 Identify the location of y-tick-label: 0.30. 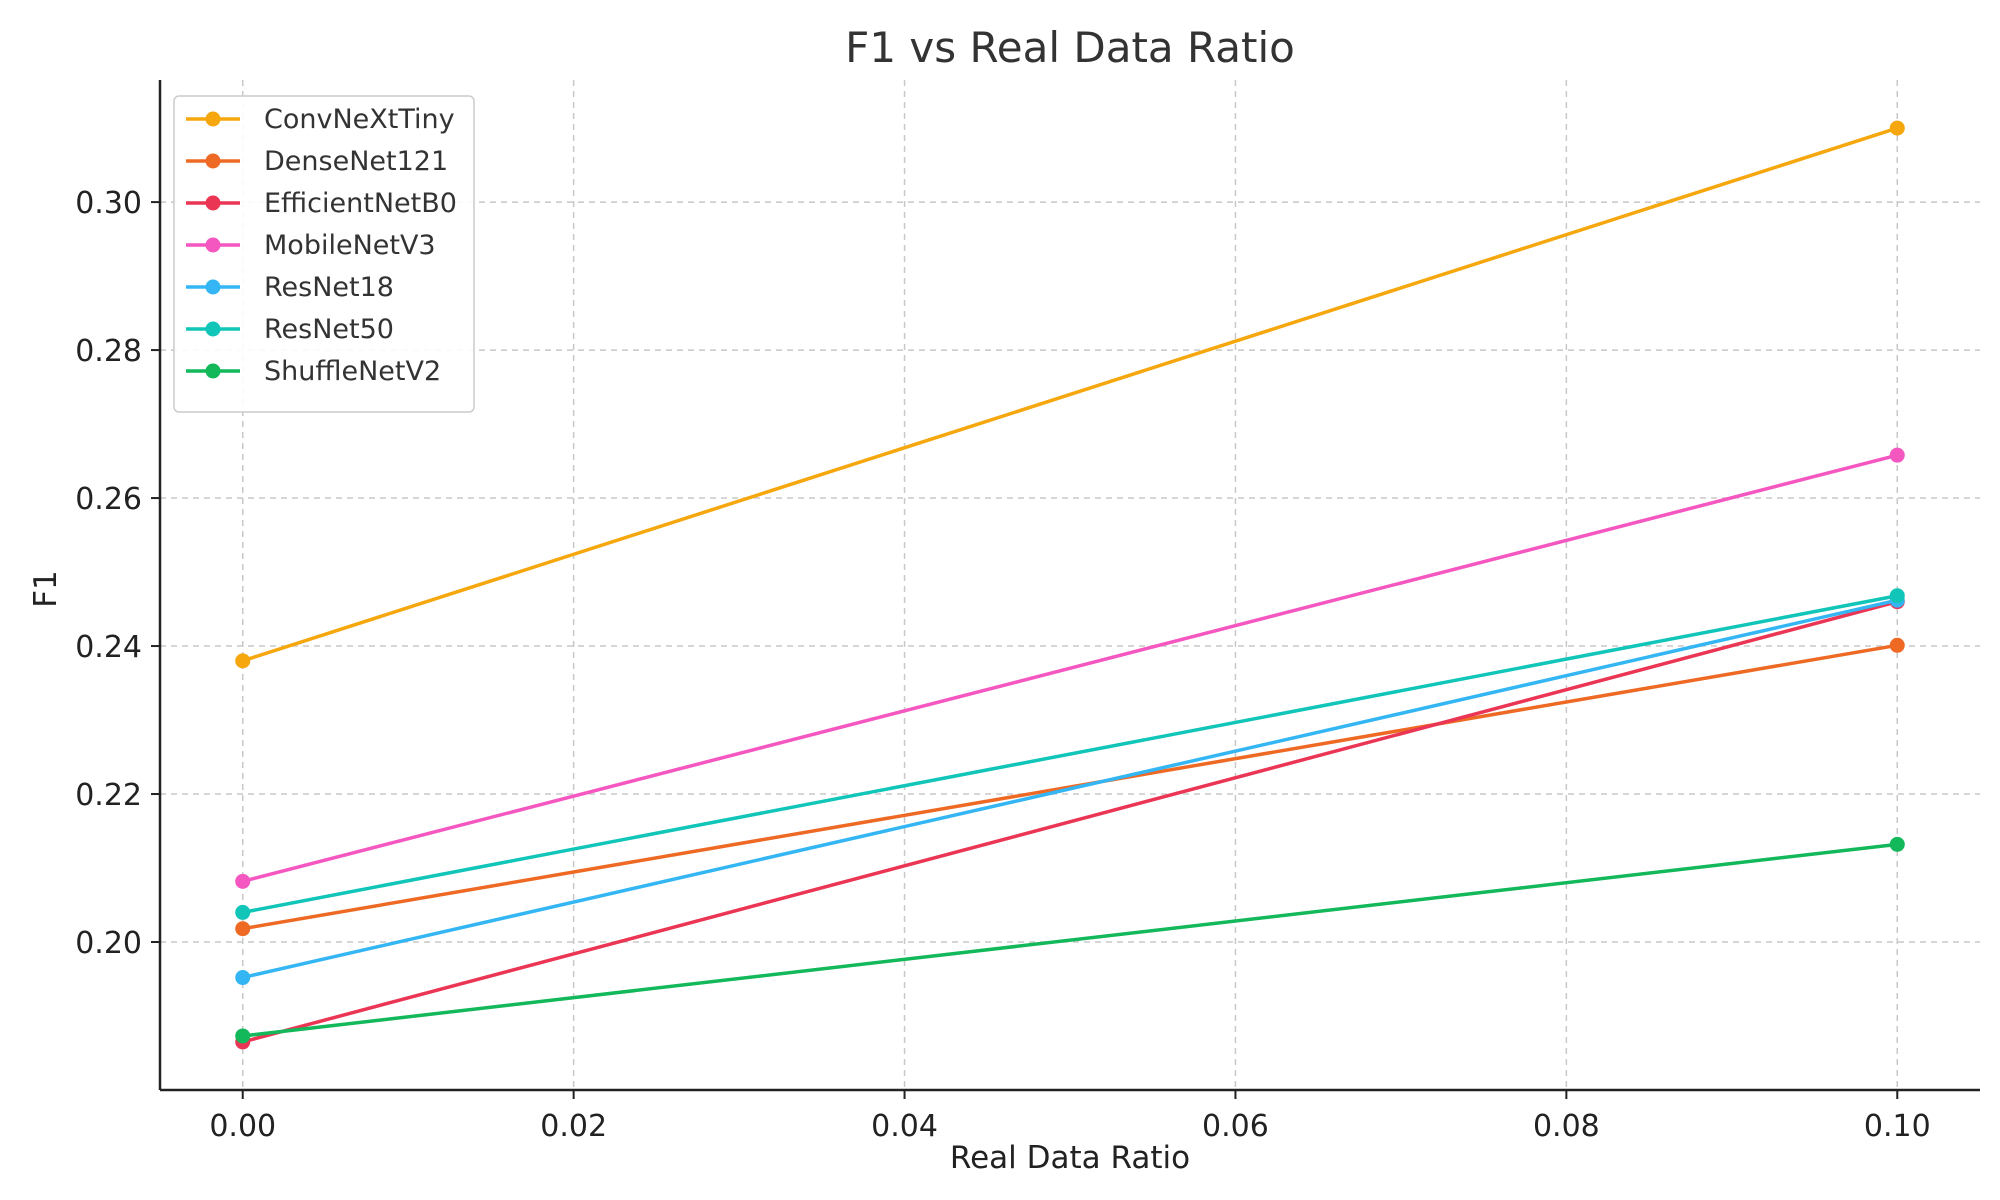
(108, 203).